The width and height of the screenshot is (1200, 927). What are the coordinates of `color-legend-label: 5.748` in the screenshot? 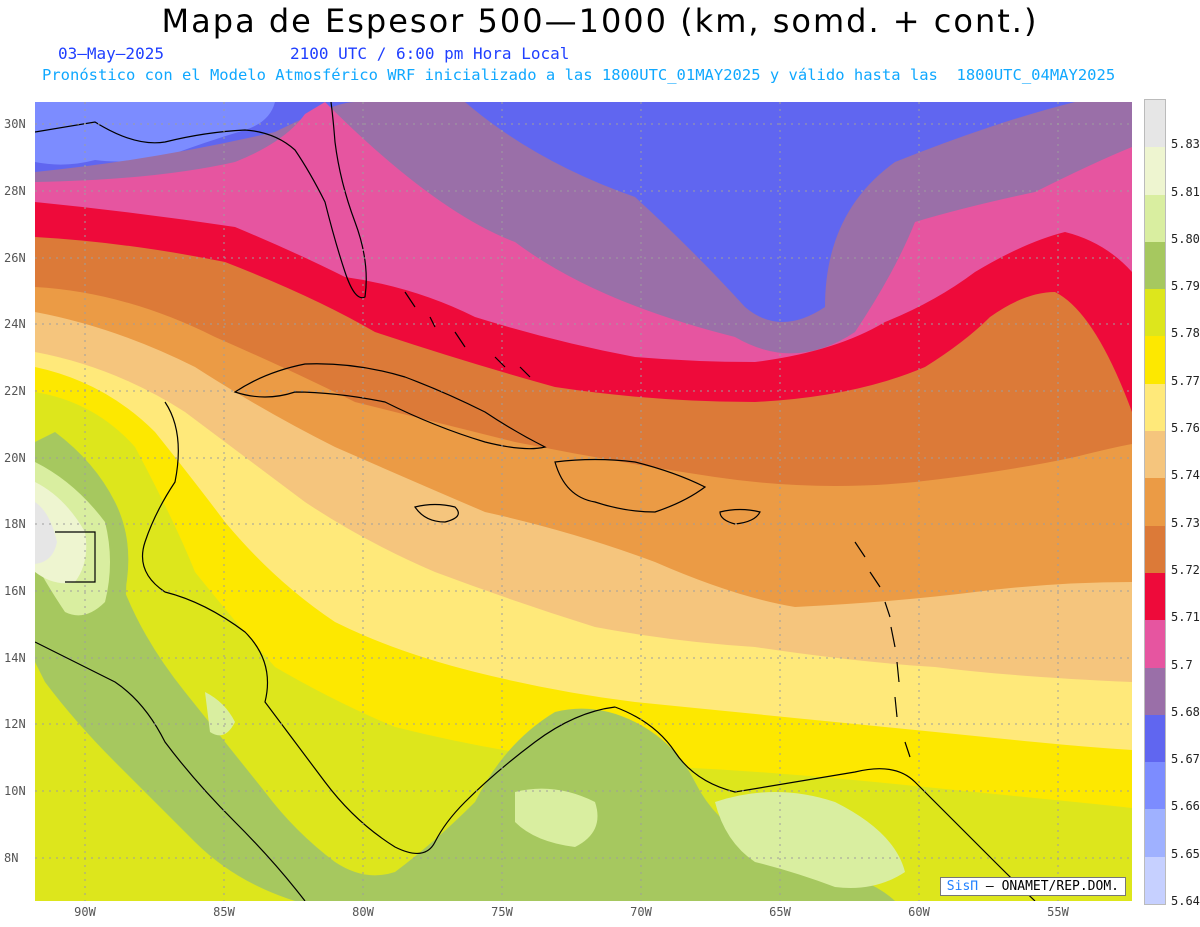 It's located at (1185, 475).